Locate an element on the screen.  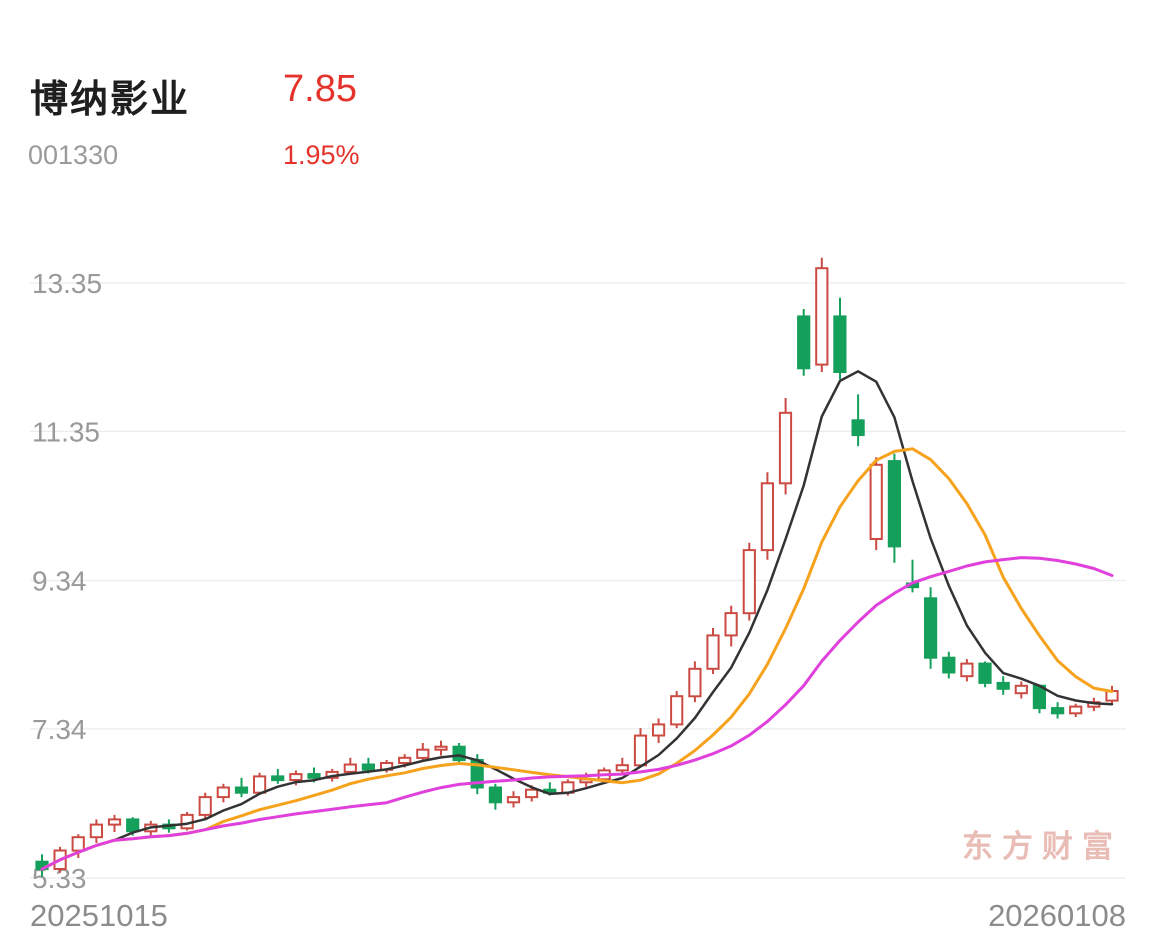
watermark: 东方财富 is located at coordinates (1042, 846).